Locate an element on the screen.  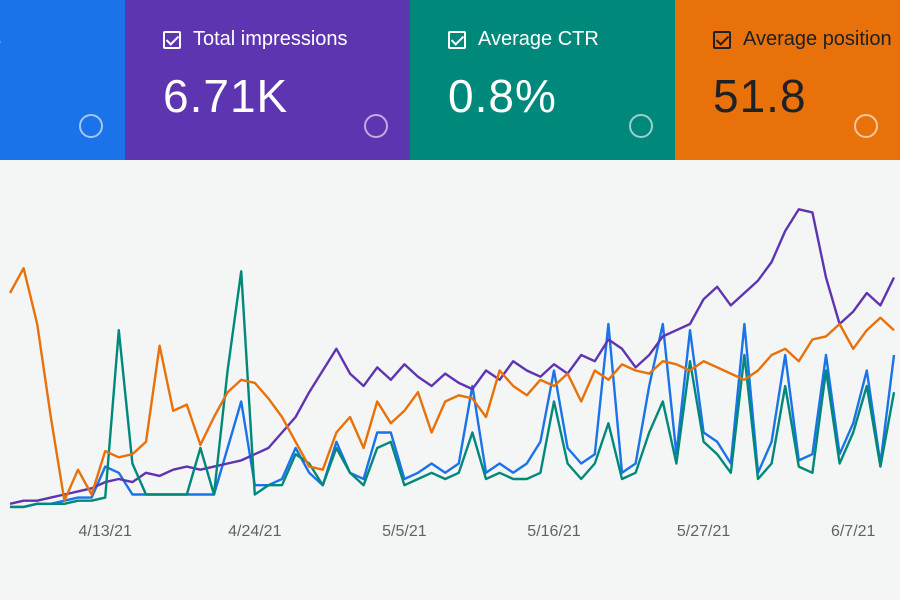
card-title-row: Average position is located at coordinates (806, 39).